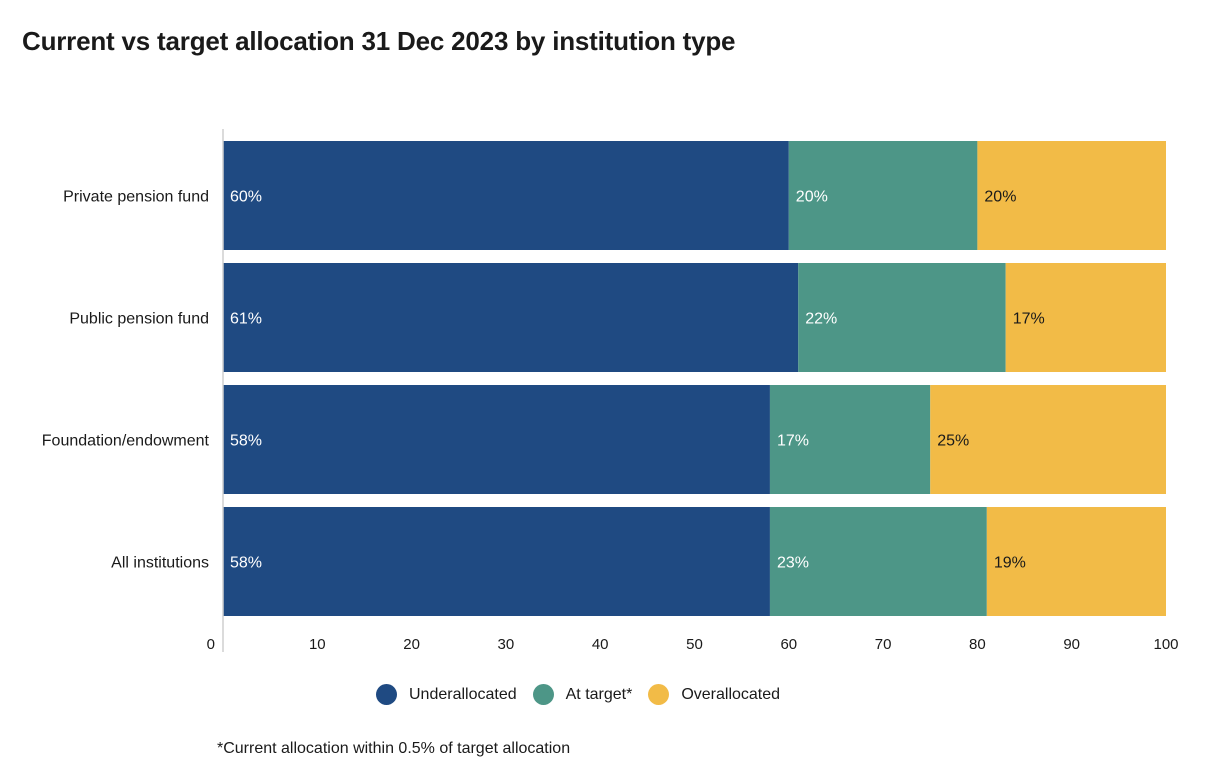 The image size is (1214, 780). Describe the element at coordinates (953, 441) in the screenshot. I see `data-label-overallocated-foundation-endowment: 25%` at that location.